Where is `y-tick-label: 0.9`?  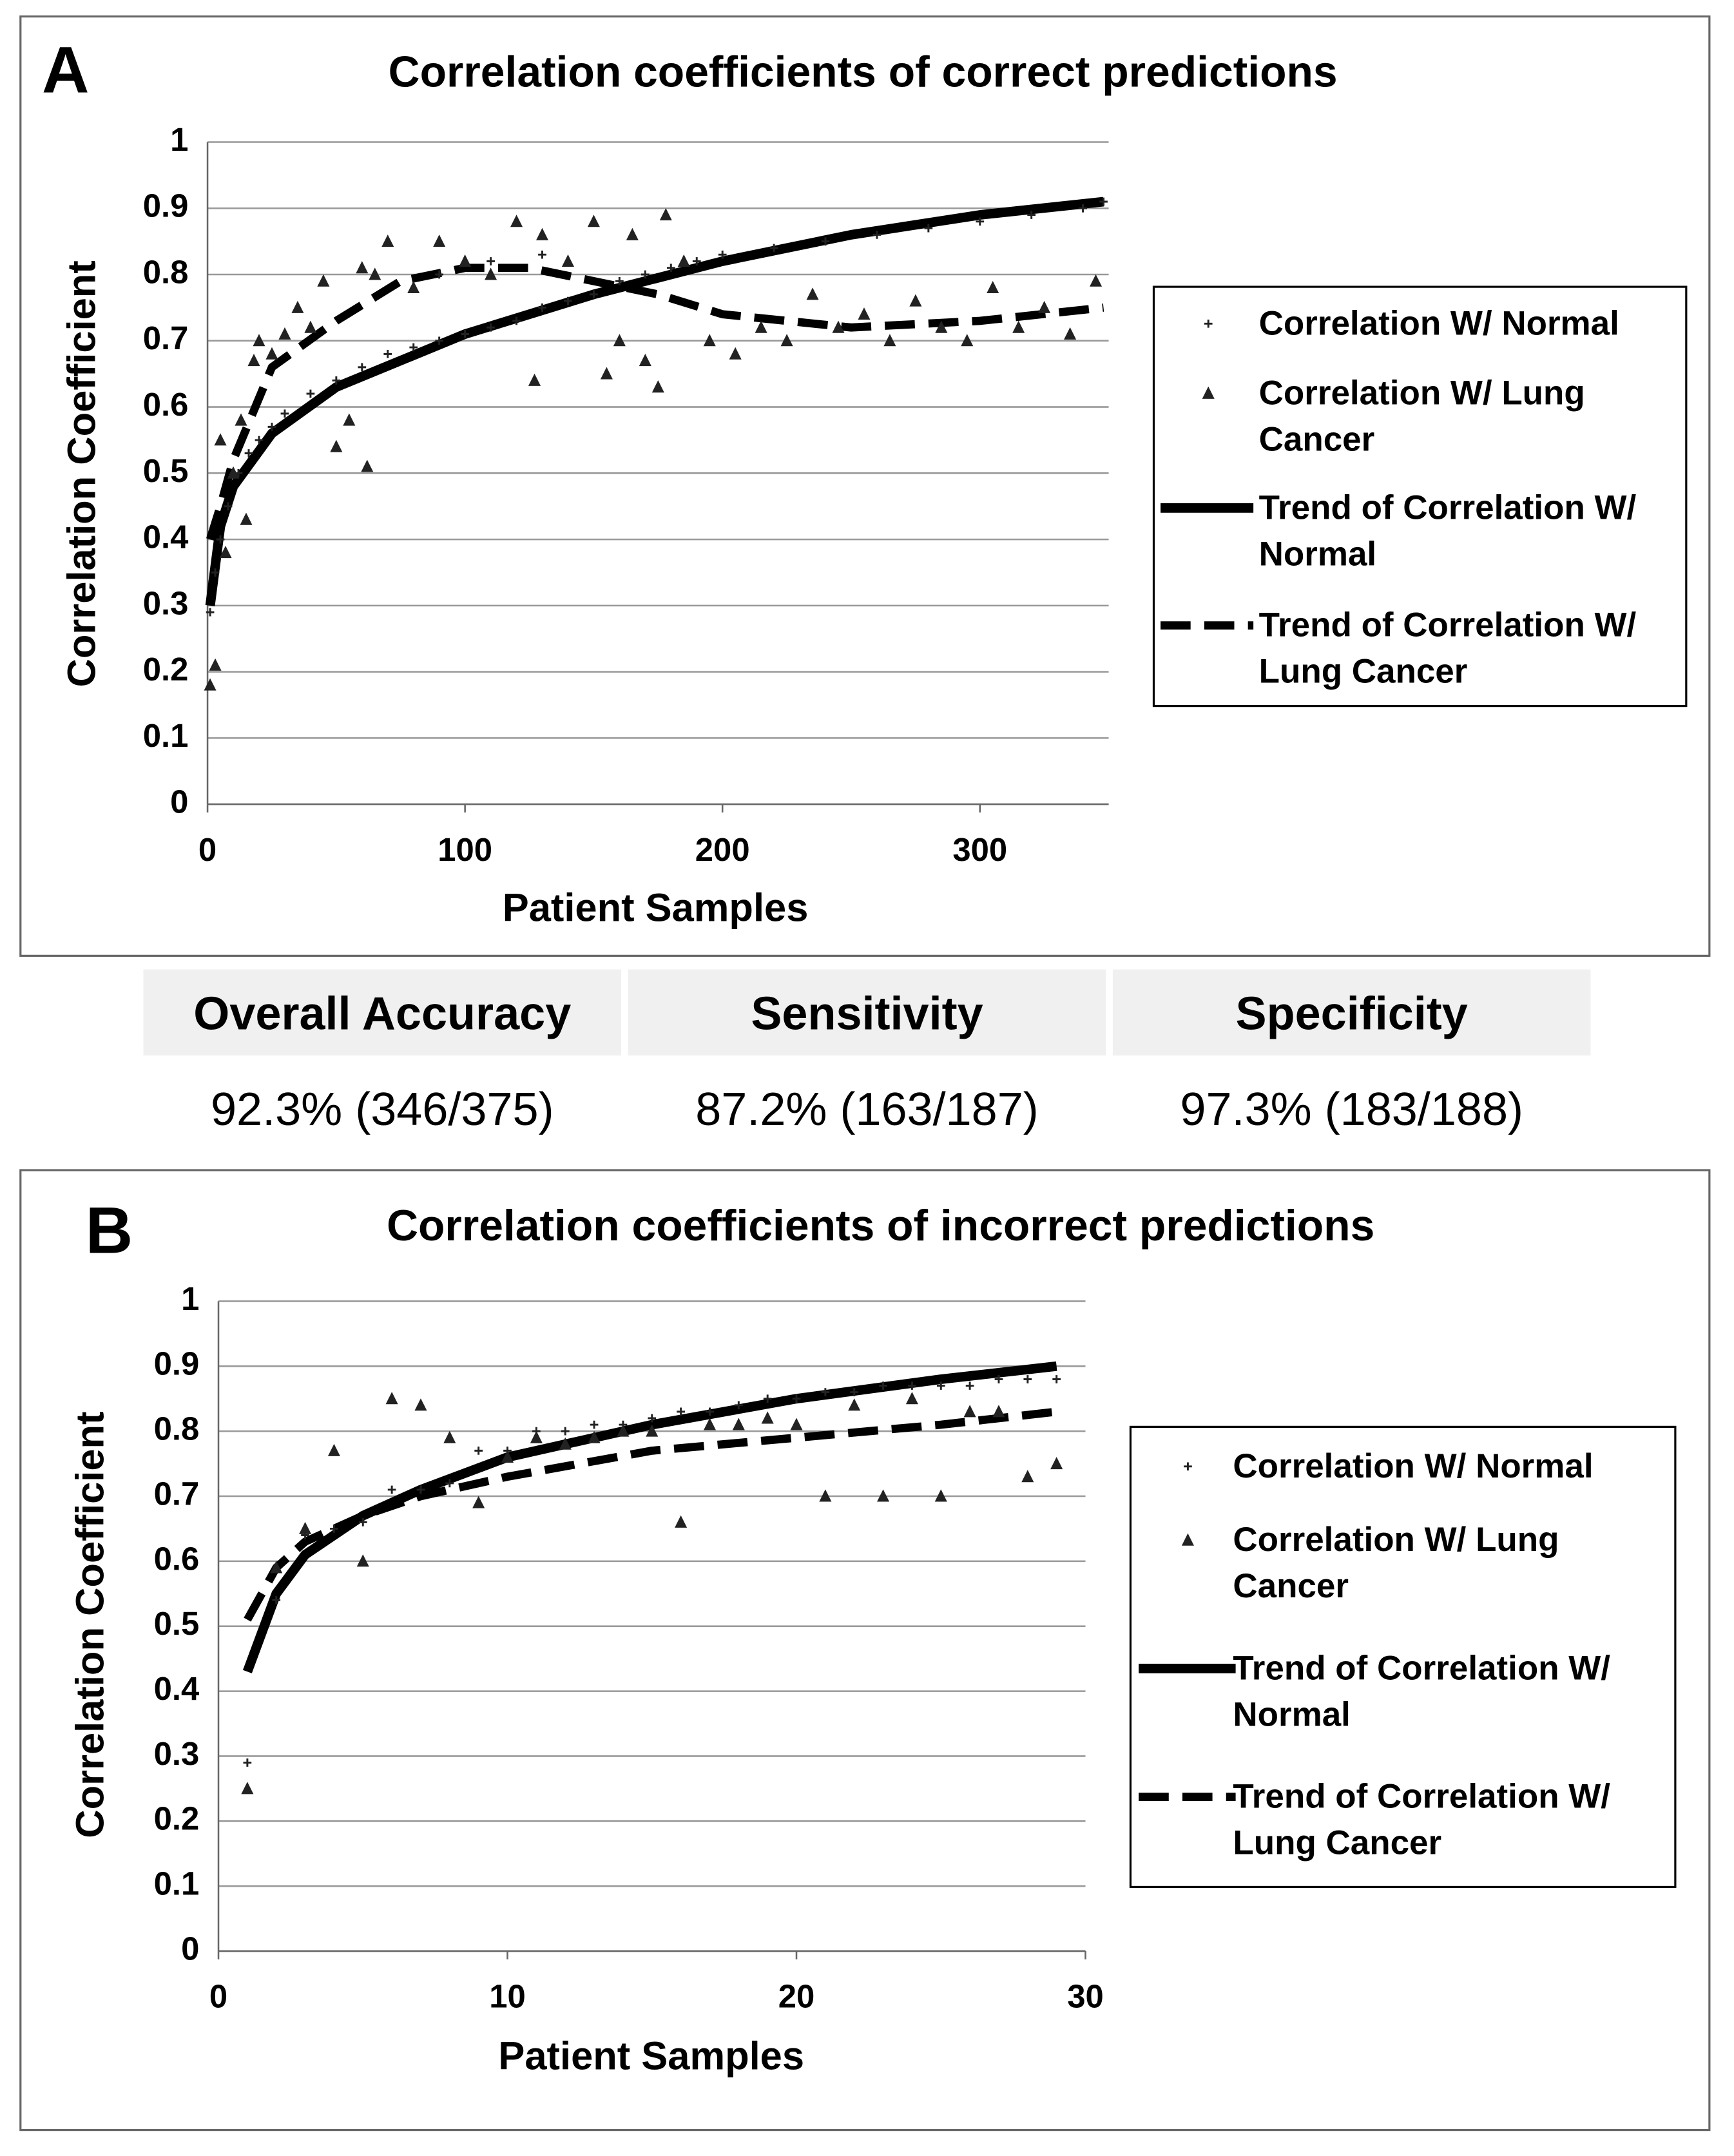 y-tick-label: 0.9 is located at coordinates (166, 206).